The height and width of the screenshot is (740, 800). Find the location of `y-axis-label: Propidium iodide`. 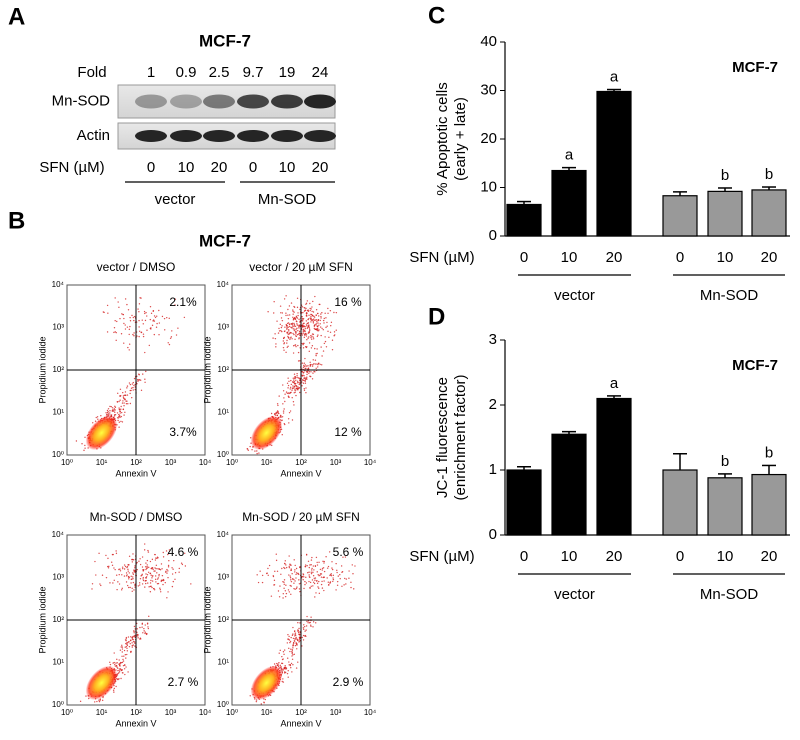

y-axis-label: Propidium iodide is located at coordinates (42, 369).